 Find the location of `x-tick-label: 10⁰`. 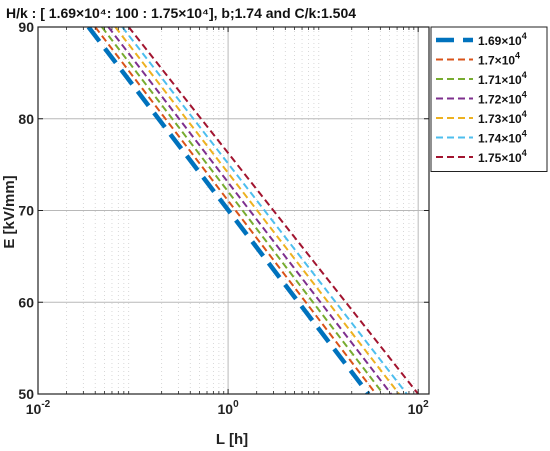

x-tick-label: 10⁰ is located at coordinates (229, 408).